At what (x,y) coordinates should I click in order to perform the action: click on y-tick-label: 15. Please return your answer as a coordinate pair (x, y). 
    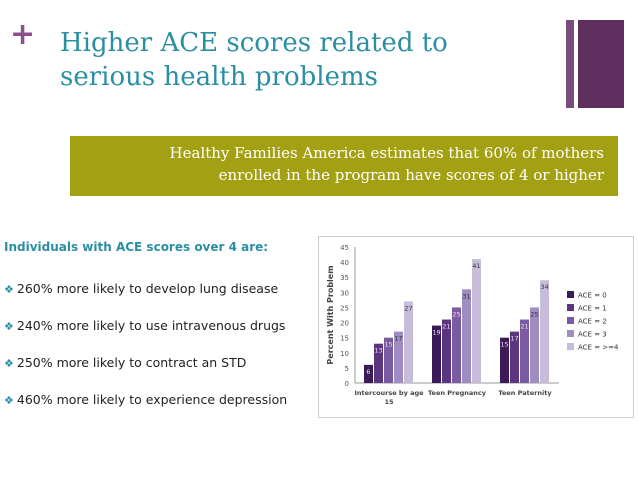
    Looking at the image, I should click on (344, 339).